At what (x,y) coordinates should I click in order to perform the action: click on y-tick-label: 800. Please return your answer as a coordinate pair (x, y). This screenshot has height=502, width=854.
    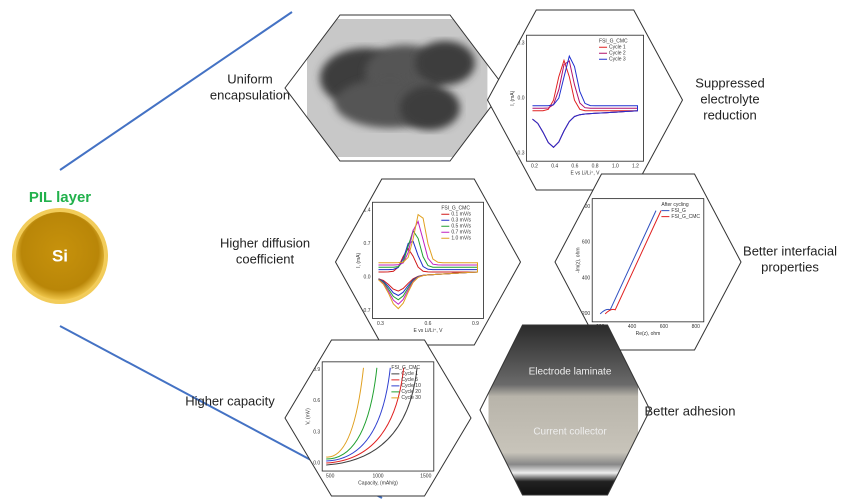
    Looking at the image, I should click on (586, 207).